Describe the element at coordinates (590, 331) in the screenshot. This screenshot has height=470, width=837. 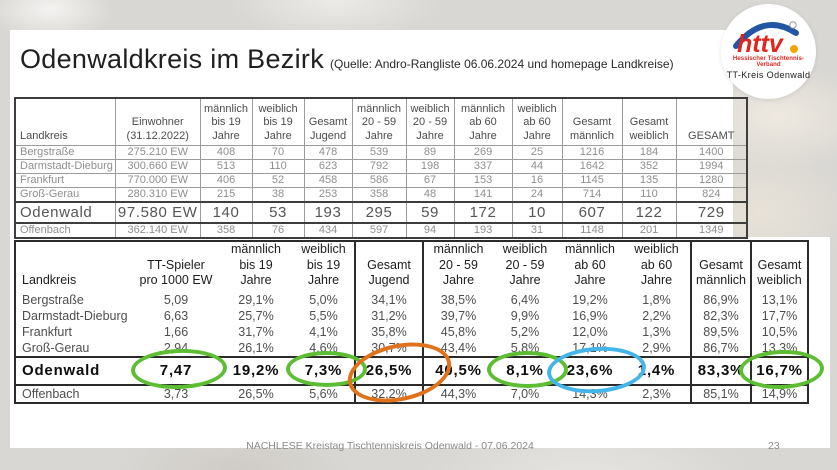
I see `table-cell: 12,0%` at that location.